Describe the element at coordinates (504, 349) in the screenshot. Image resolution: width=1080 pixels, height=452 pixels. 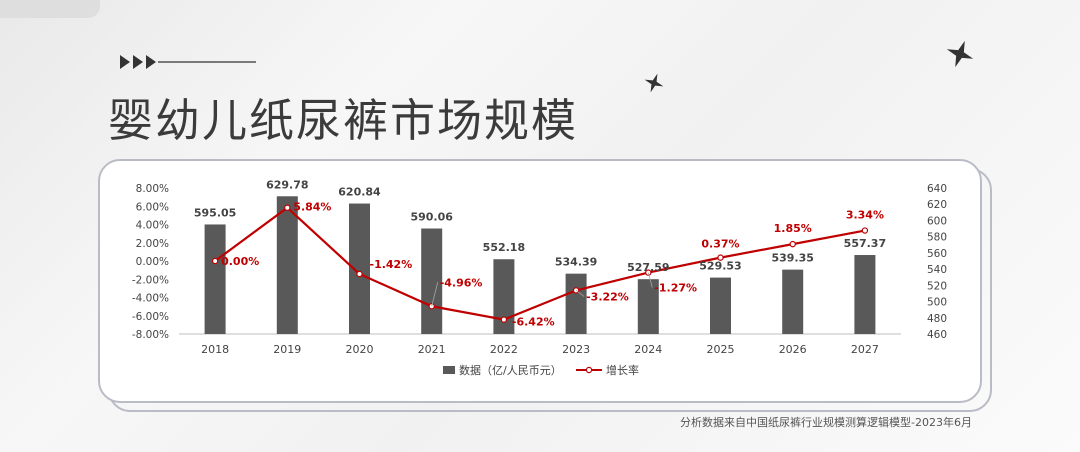
I see `x-tick-label: 2022` at that location.